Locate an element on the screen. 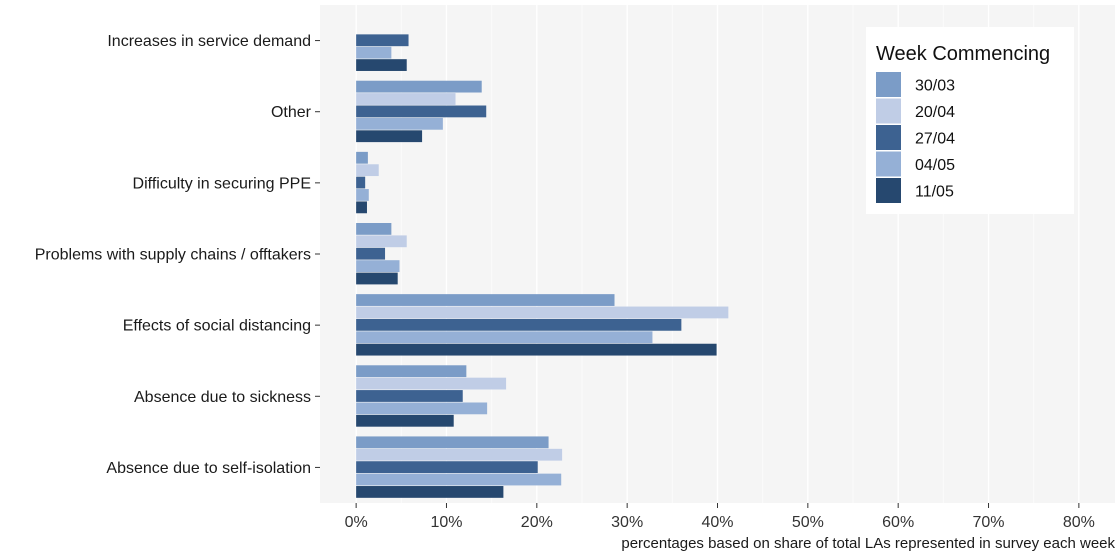 This screenshot has height=554, width=1118. y-tick-label: Absence due to sickness is located at coordinates (222, 397).